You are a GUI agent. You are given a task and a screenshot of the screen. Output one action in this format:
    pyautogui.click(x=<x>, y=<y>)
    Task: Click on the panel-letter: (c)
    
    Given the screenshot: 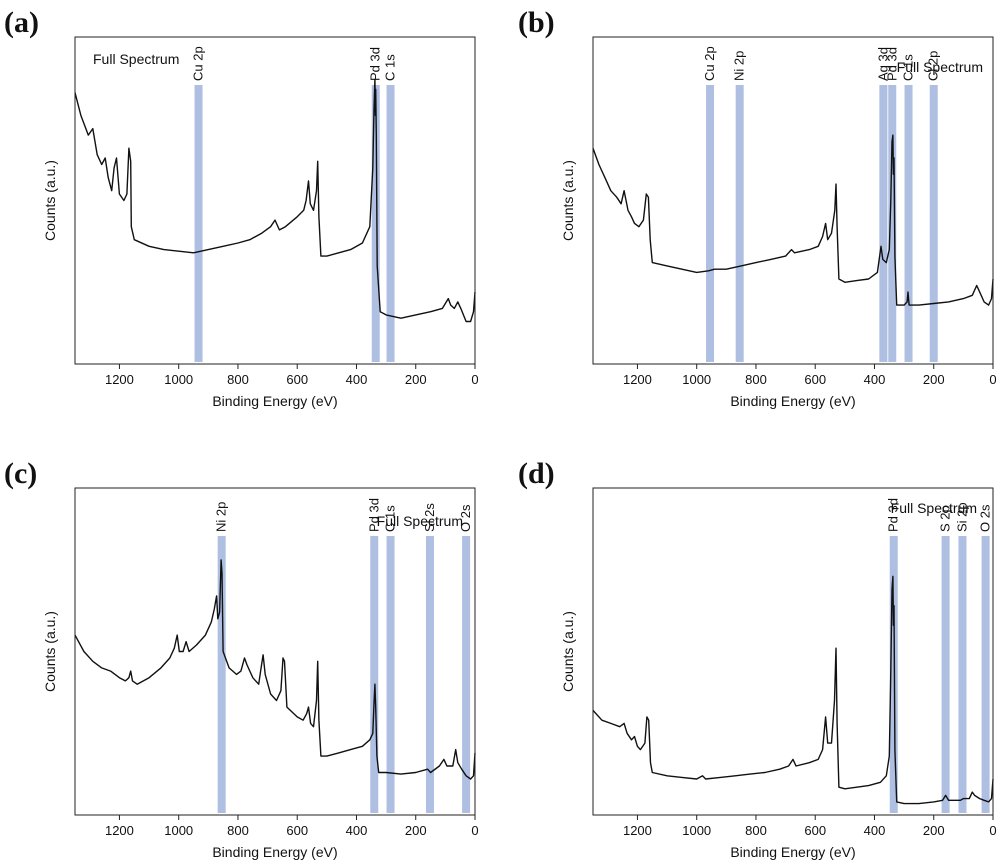 What is the action you would take?
    pyautogui.click(x=20, y=473)
    